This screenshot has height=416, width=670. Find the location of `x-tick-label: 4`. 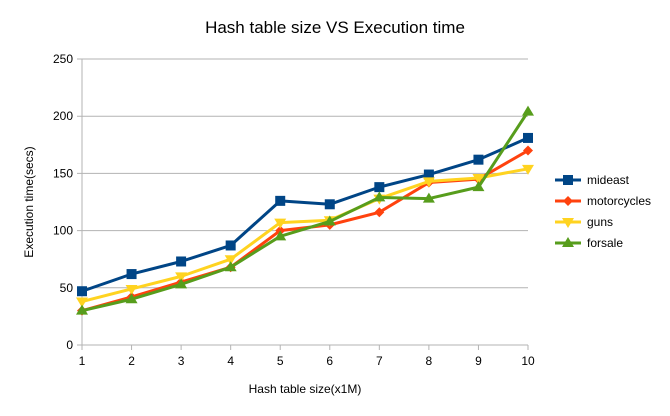

x-tick-label: 4 is located at coordinates (230, 361).